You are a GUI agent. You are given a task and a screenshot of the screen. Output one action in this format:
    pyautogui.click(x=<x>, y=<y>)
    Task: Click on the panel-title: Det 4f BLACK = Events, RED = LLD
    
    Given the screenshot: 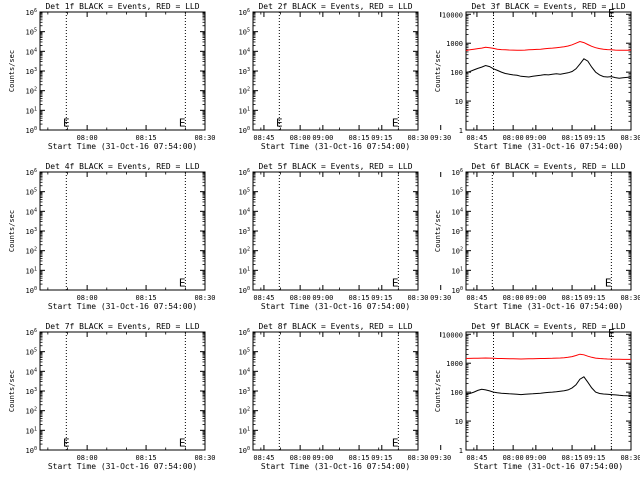 What is the action you would take?
    pyautogui.click(x=122, y=166)
    